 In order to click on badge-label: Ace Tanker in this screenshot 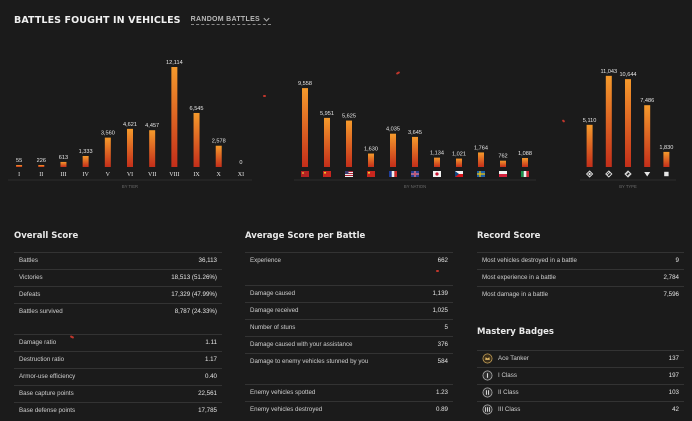, I will do `click(513, 358)`.